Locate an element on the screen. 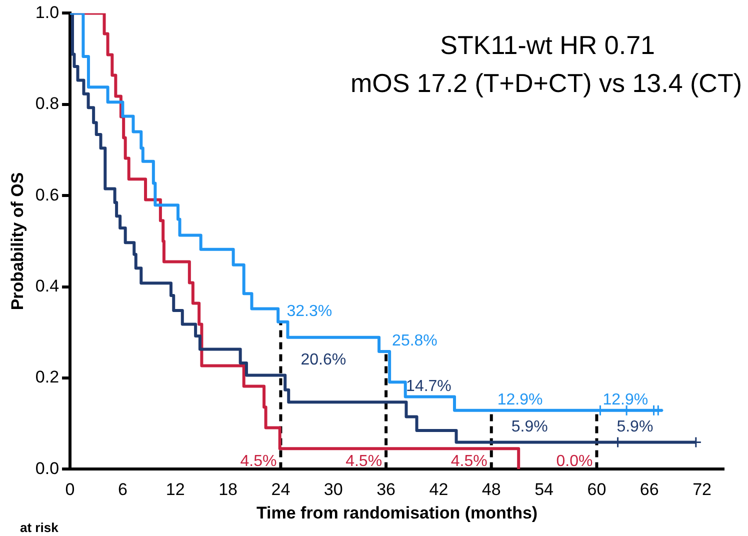 This screenshot has height=536, width=748. annotation: 14.7% is located at coordinates (429, 387).